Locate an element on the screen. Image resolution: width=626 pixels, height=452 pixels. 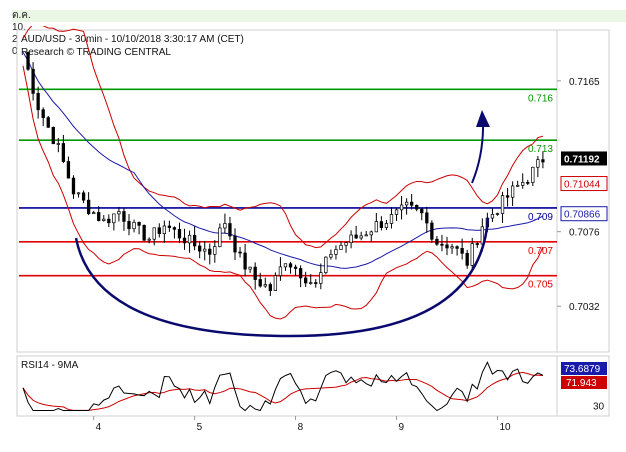
x-tick-label: 5 is located at coordinates (200, 427).